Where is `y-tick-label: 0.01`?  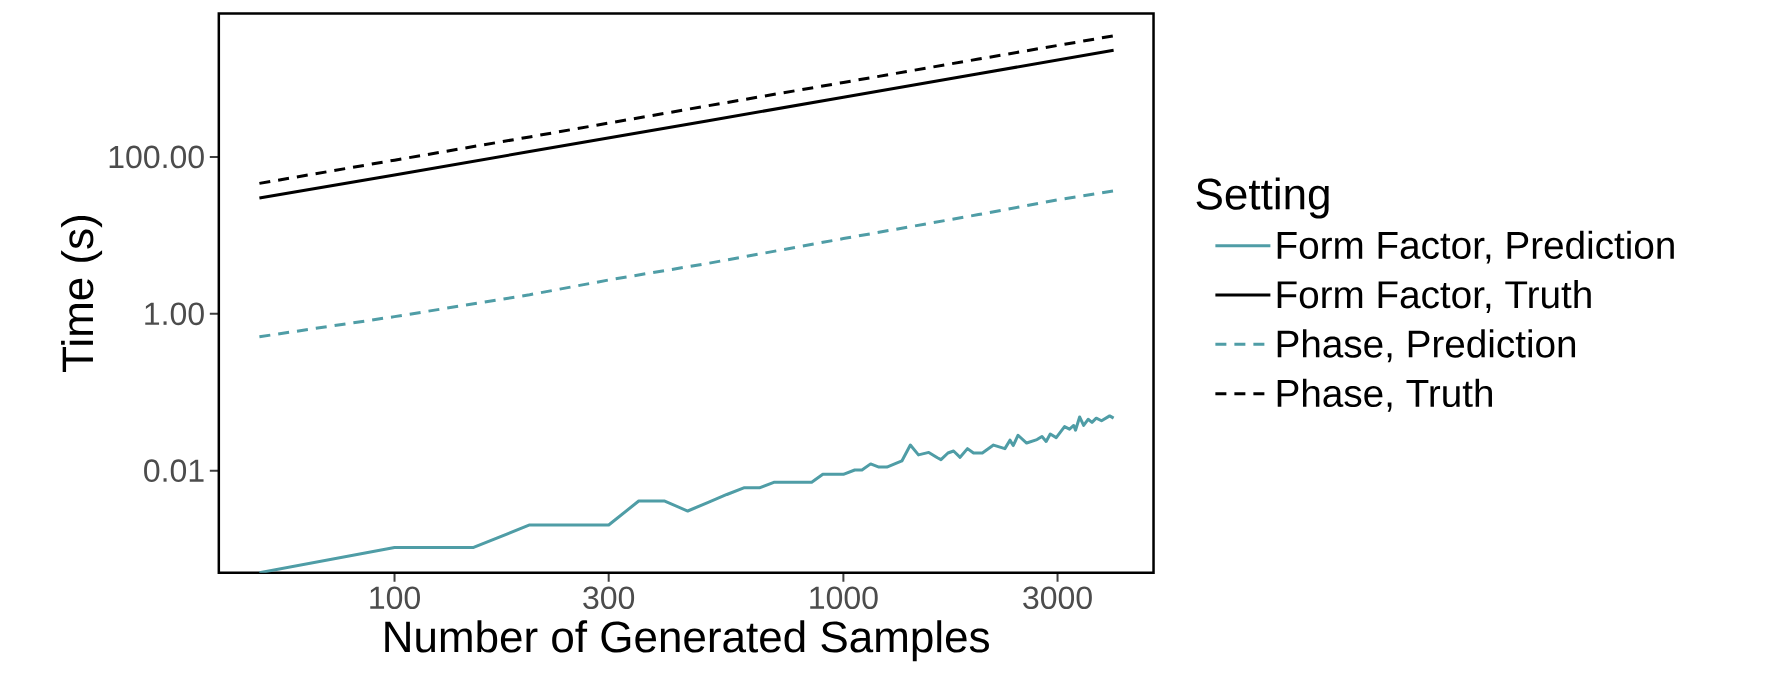
y-tick-label: 0.01 is located at coordinates (174, 470).